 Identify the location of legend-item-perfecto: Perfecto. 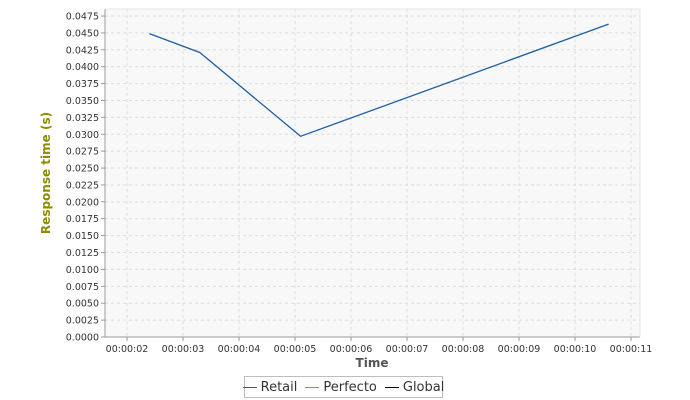
(341, 387).